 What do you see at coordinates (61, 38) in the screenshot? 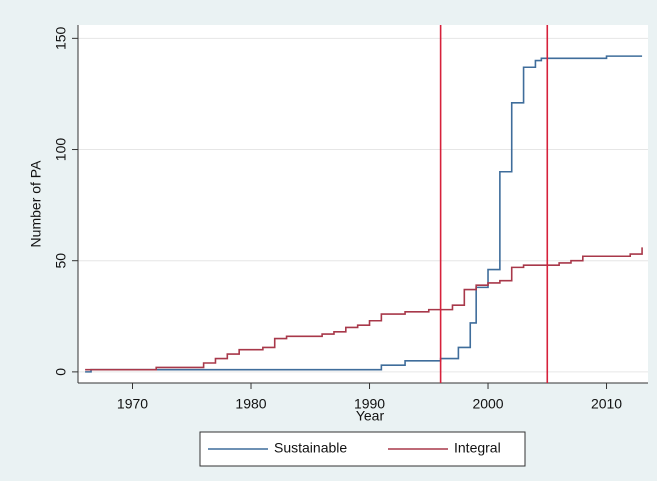
I see `y-tick-label: 150` at bounding box center [61, 38].